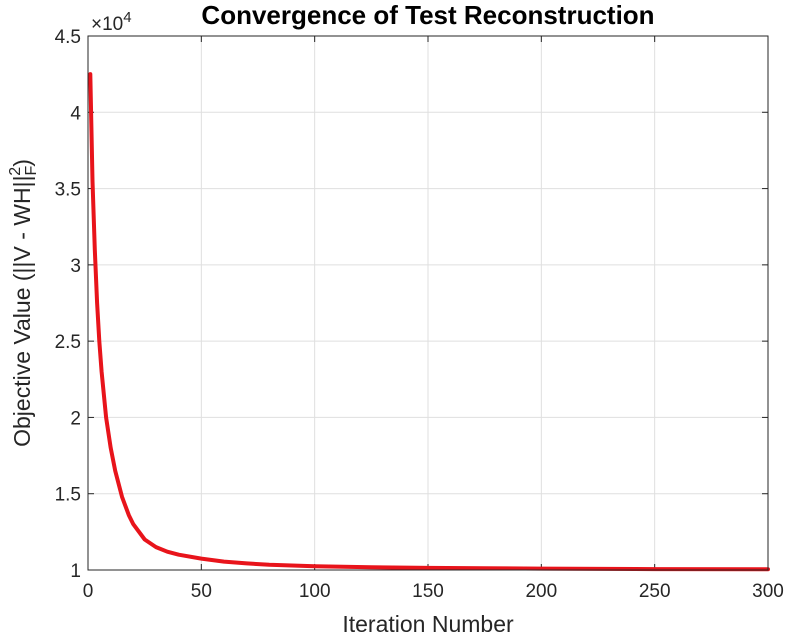 The width and height of the screenshot is (787, 635). Describe the element at coordinates (31, 170) in the screenshot. I see `y-axis-label-sub: F` at that location.